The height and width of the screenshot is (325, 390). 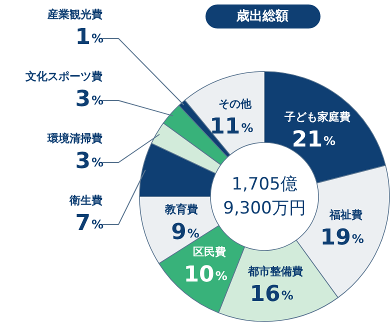 What do you see at coordinates (63, 76) in the screenshot?
I see `slice-label: 文化スポーツ費` at bounding box center [63, 76].